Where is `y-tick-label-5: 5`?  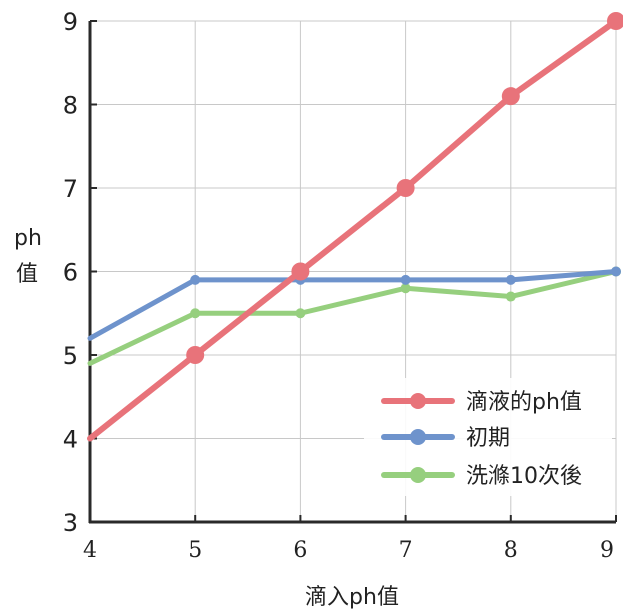 y-tick-label-5: 5 is located at coordinates (70, 356).